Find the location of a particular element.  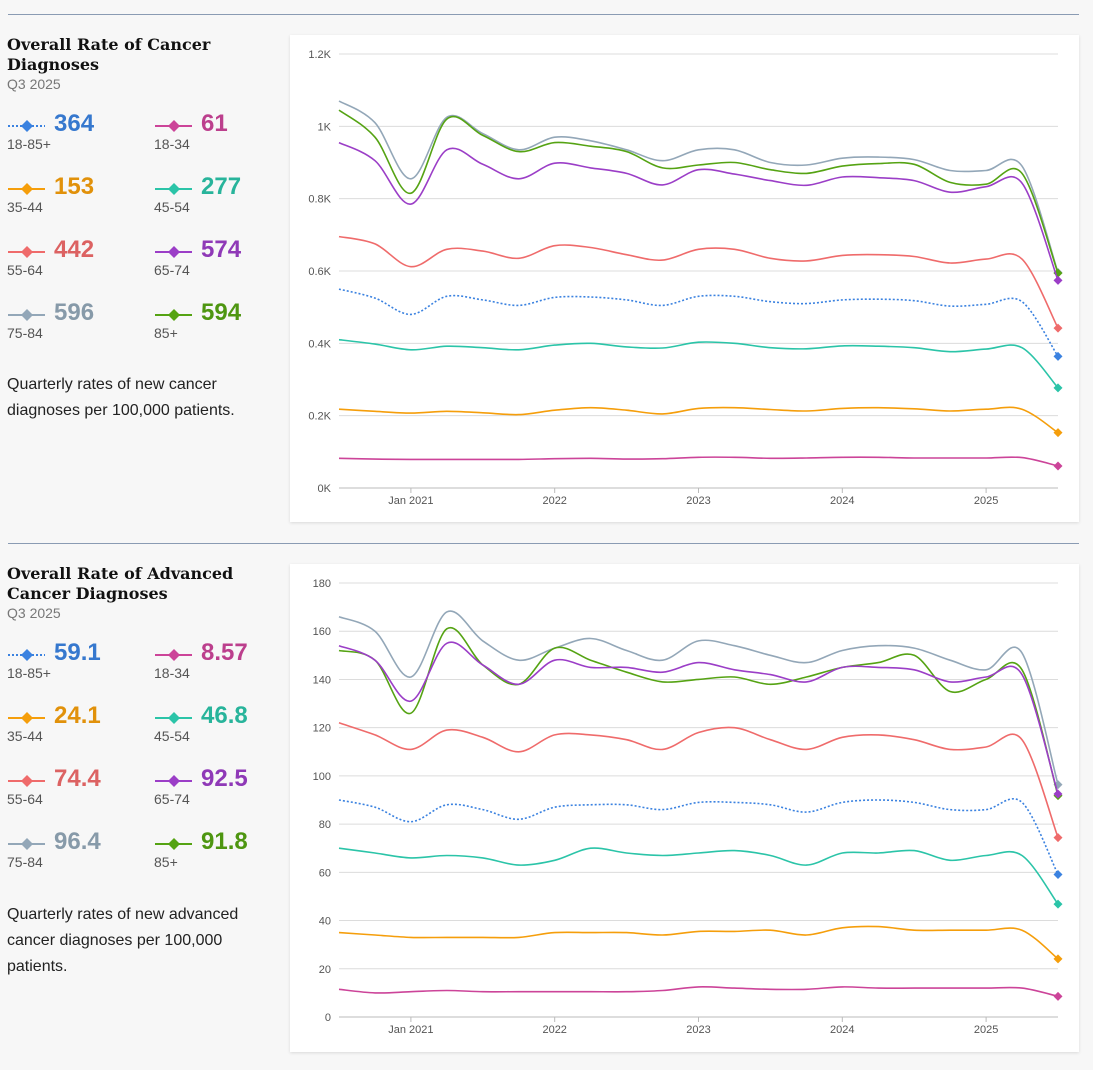

y-tick-label: 40 is located at coordinates (325, 922).